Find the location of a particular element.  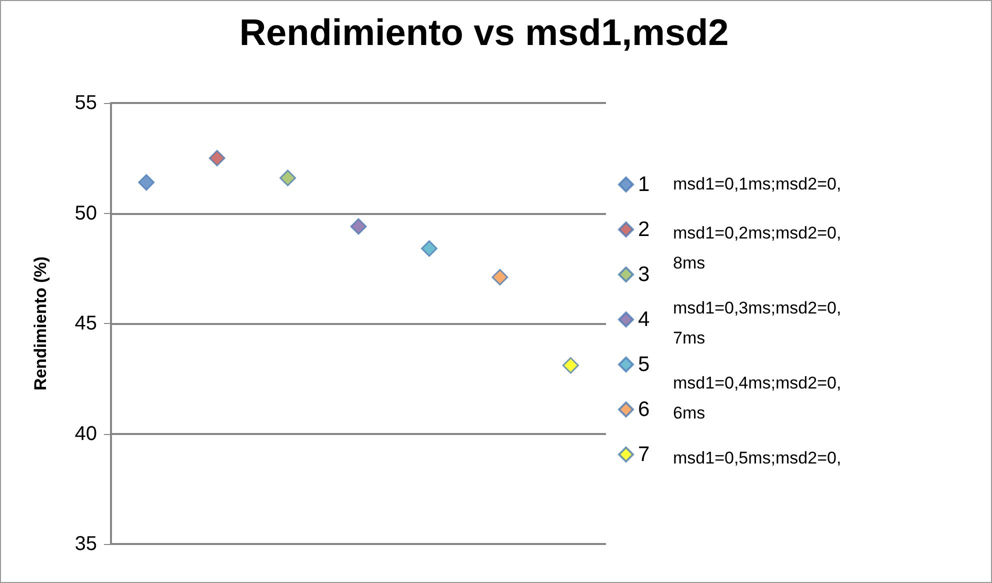

legend-label: 6 is located at coordinates (644, 409).